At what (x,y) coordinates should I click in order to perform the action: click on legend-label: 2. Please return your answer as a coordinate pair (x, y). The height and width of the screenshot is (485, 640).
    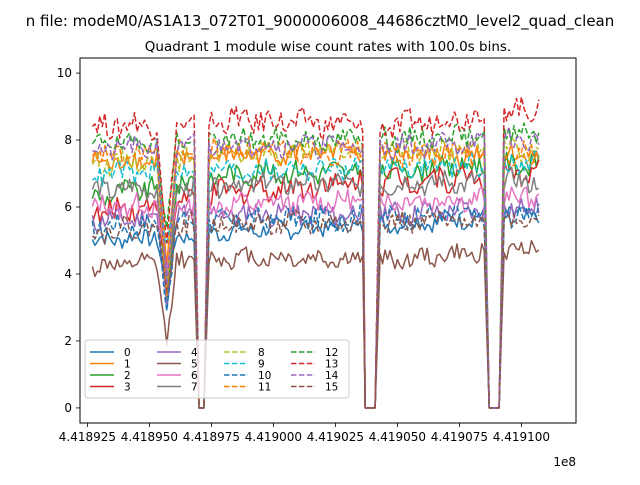
    Looking at the image, I should click on (127, 376).